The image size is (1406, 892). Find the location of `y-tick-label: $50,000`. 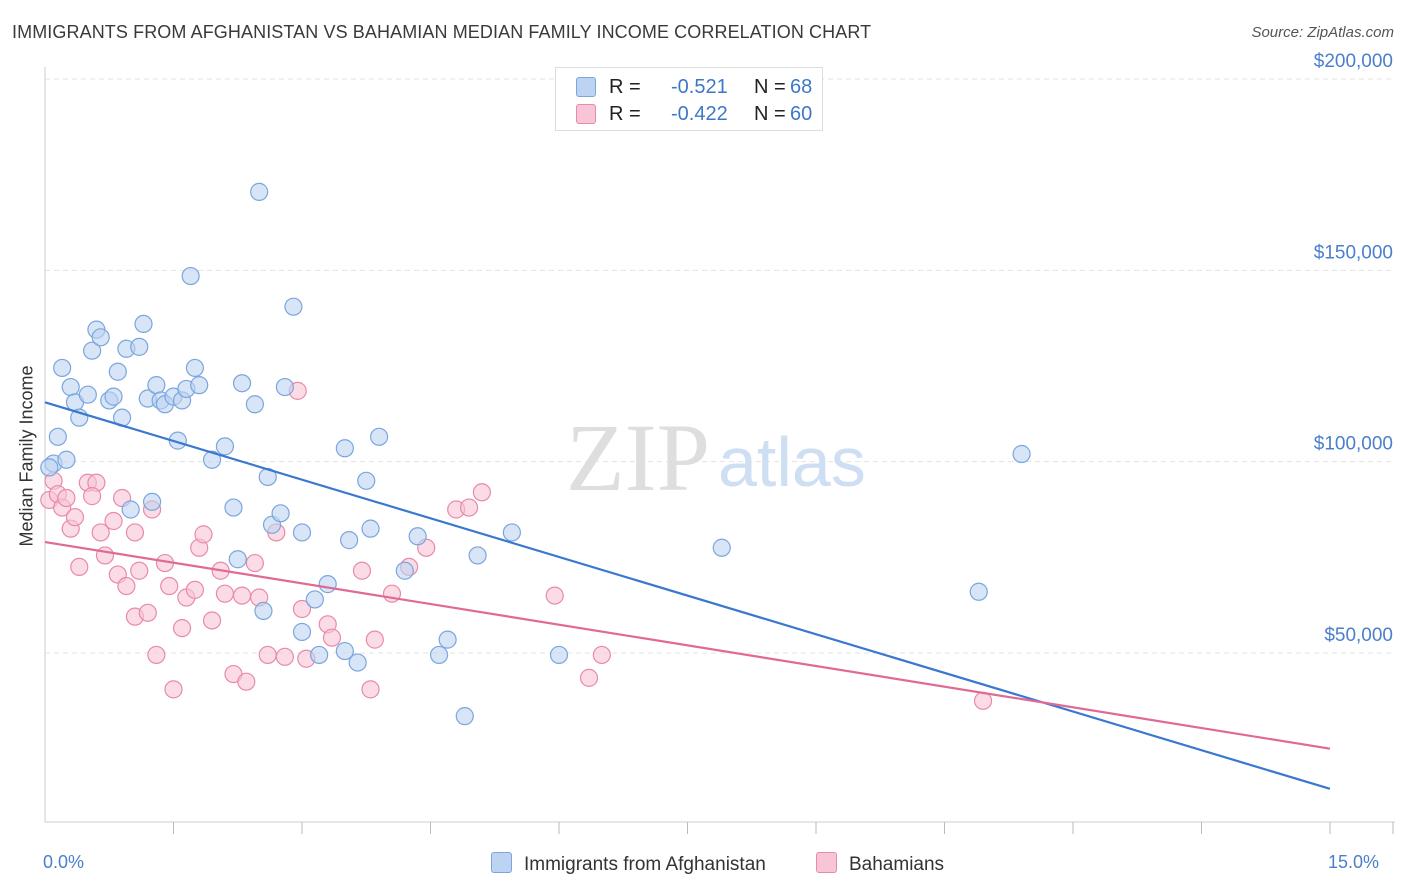

y-tick-label: $50,000 is located at coordinates (1358, 635).